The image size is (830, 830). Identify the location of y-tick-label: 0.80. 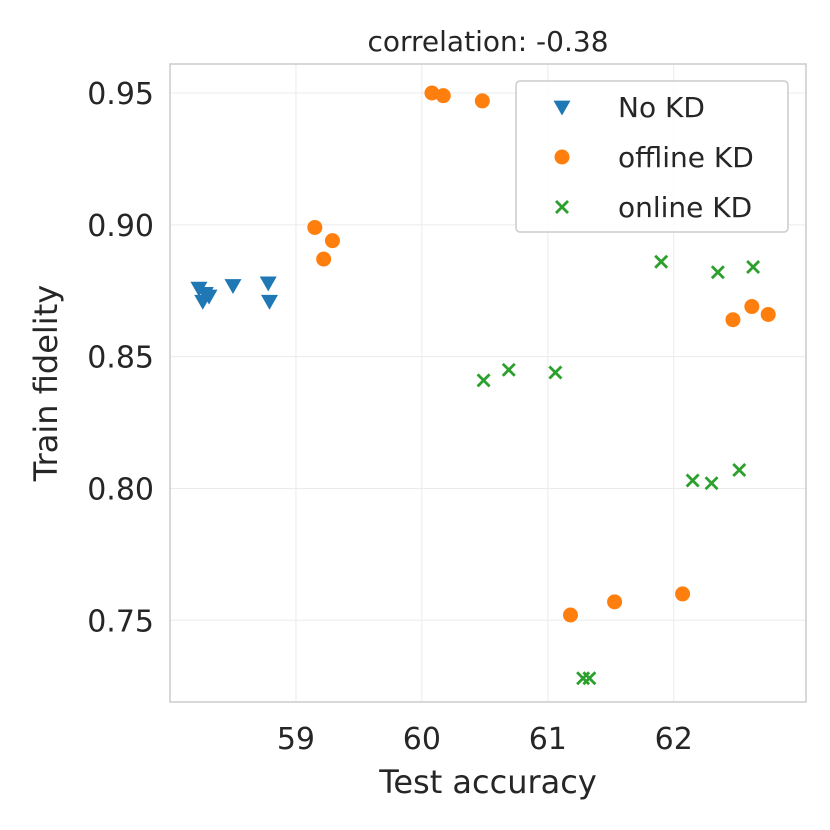
(120, 489).